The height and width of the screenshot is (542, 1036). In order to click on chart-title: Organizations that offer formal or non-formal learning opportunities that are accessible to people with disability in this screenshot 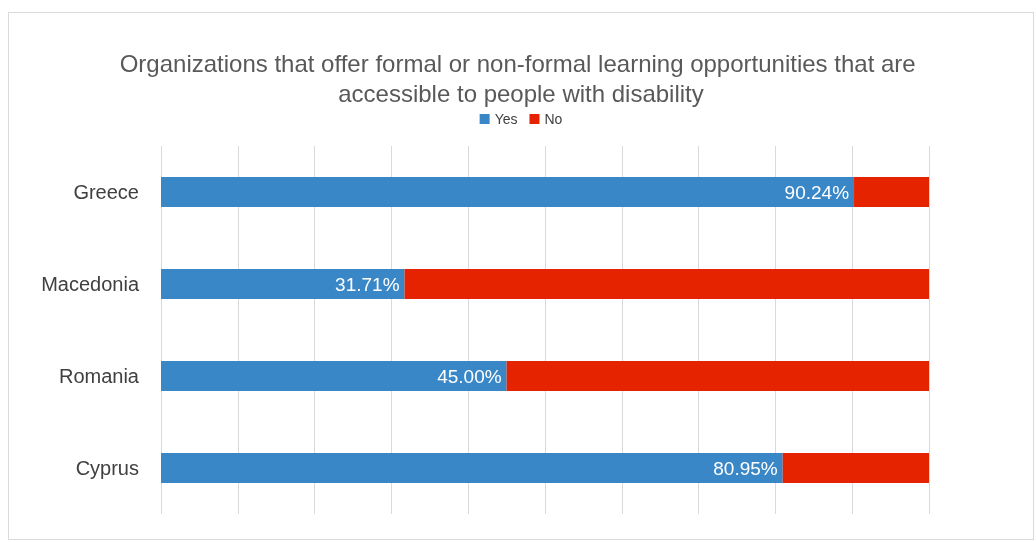, I will do `click(521, 78)`.